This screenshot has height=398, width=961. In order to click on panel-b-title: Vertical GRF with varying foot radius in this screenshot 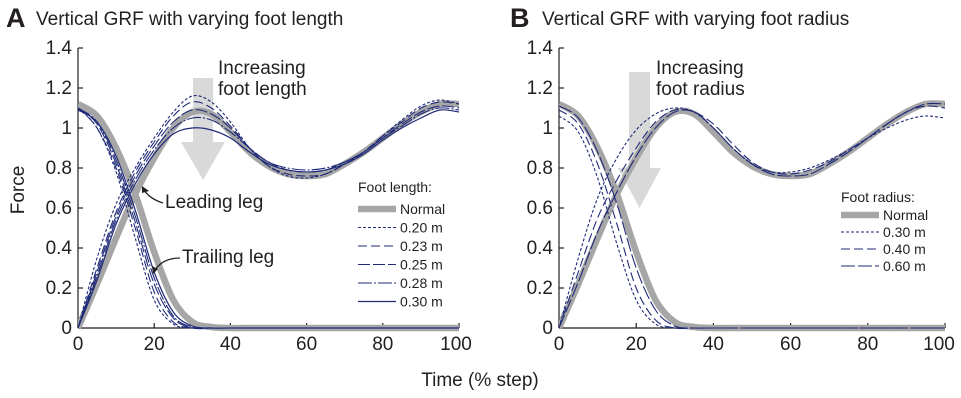, I will do `click(695, 19)`.